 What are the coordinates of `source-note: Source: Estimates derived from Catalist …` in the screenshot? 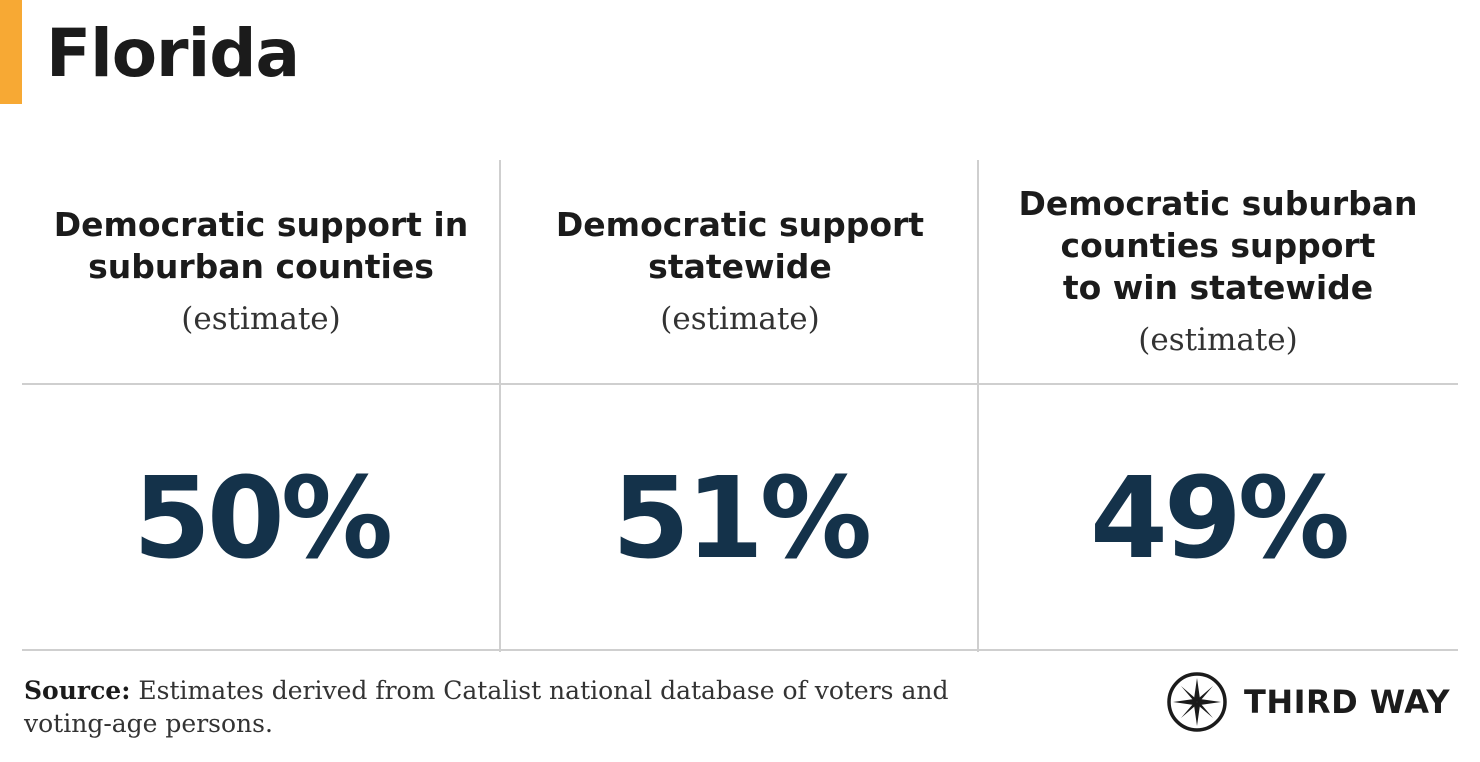 It's located at (514, 707).